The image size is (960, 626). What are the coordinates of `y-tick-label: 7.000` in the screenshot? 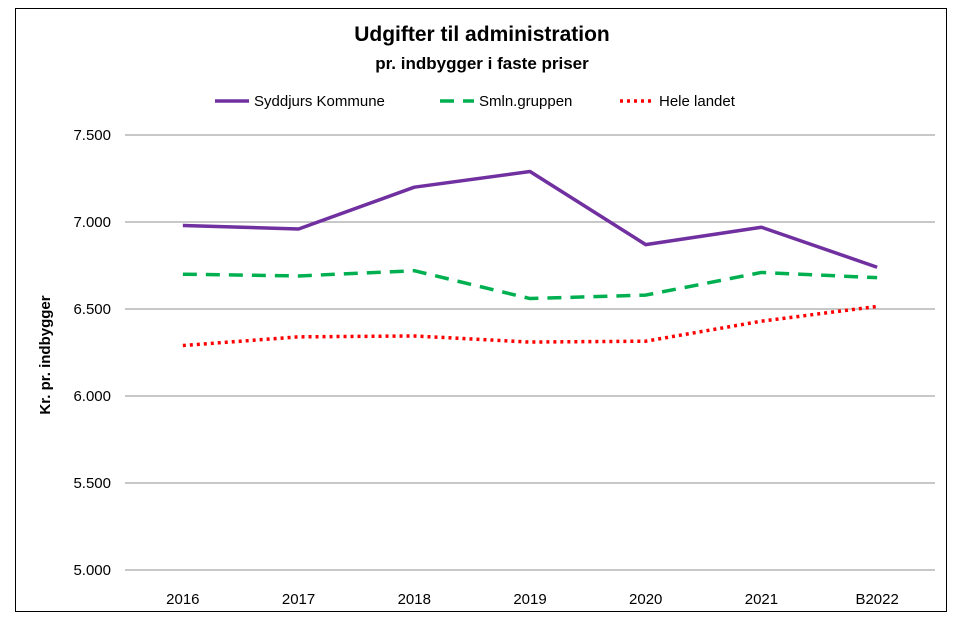 It's located at (92, 222).